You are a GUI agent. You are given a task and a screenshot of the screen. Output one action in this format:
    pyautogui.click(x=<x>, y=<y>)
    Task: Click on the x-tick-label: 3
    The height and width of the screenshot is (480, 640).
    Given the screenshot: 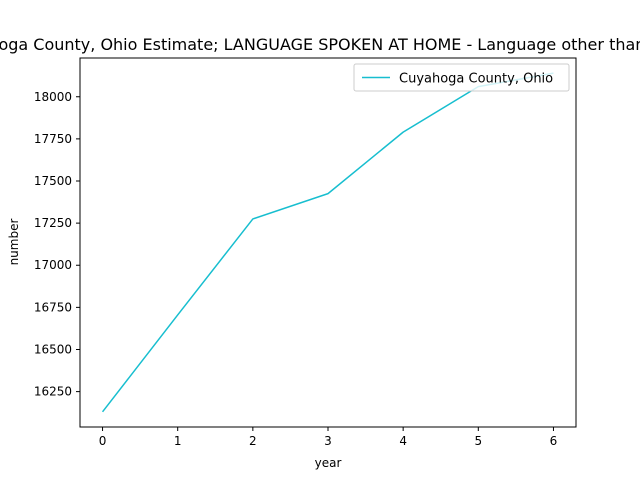 What is the action you would take?
    pyautogui.click(x=328, y=441)
    